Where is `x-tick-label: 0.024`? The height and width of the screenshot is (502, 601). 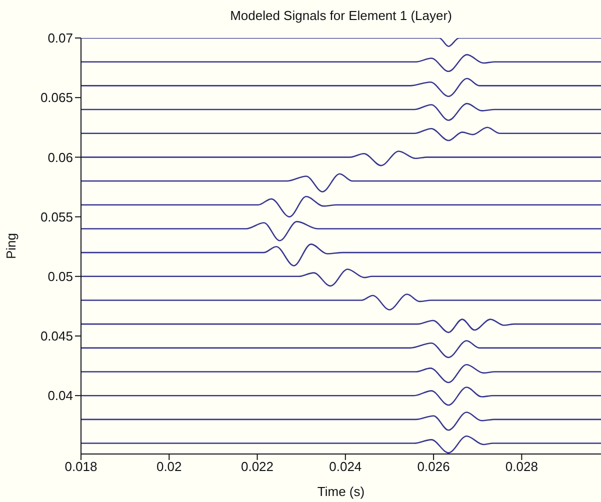
x-tick-label: 0.024 is located at coordinates (345, 466).